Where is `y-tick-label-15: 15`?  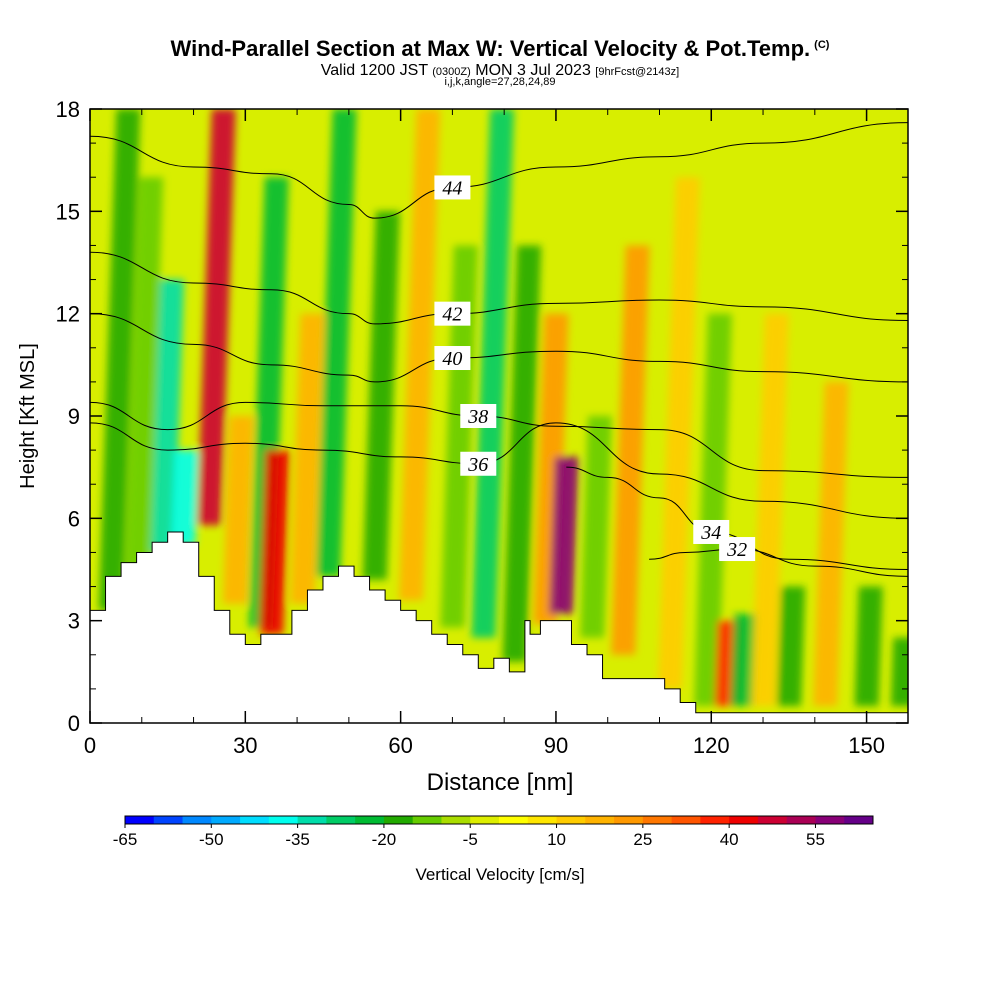
y-tick-label-15: 15 is located at coordinates (68, 211).